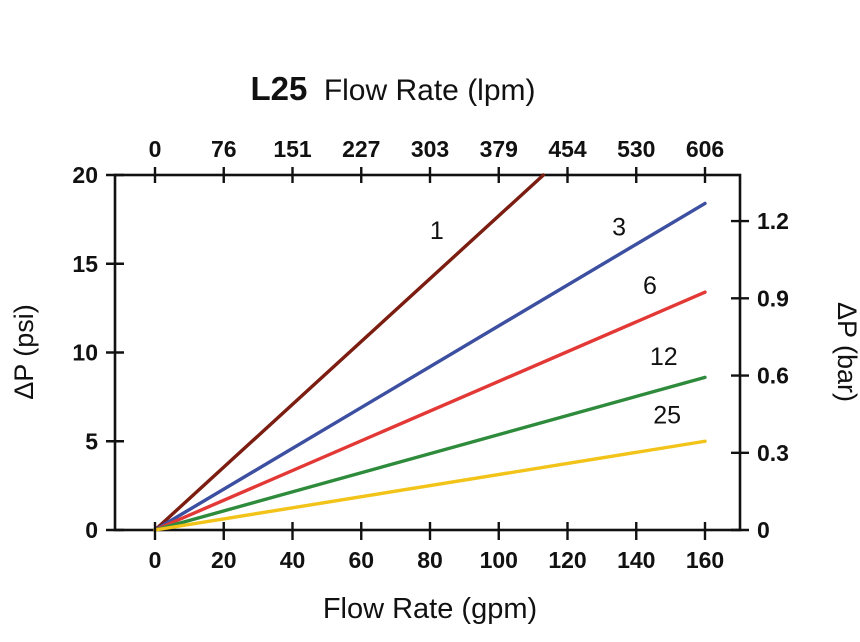  I want to click on y-tick-label-right: 1.2, so click(773, 221).